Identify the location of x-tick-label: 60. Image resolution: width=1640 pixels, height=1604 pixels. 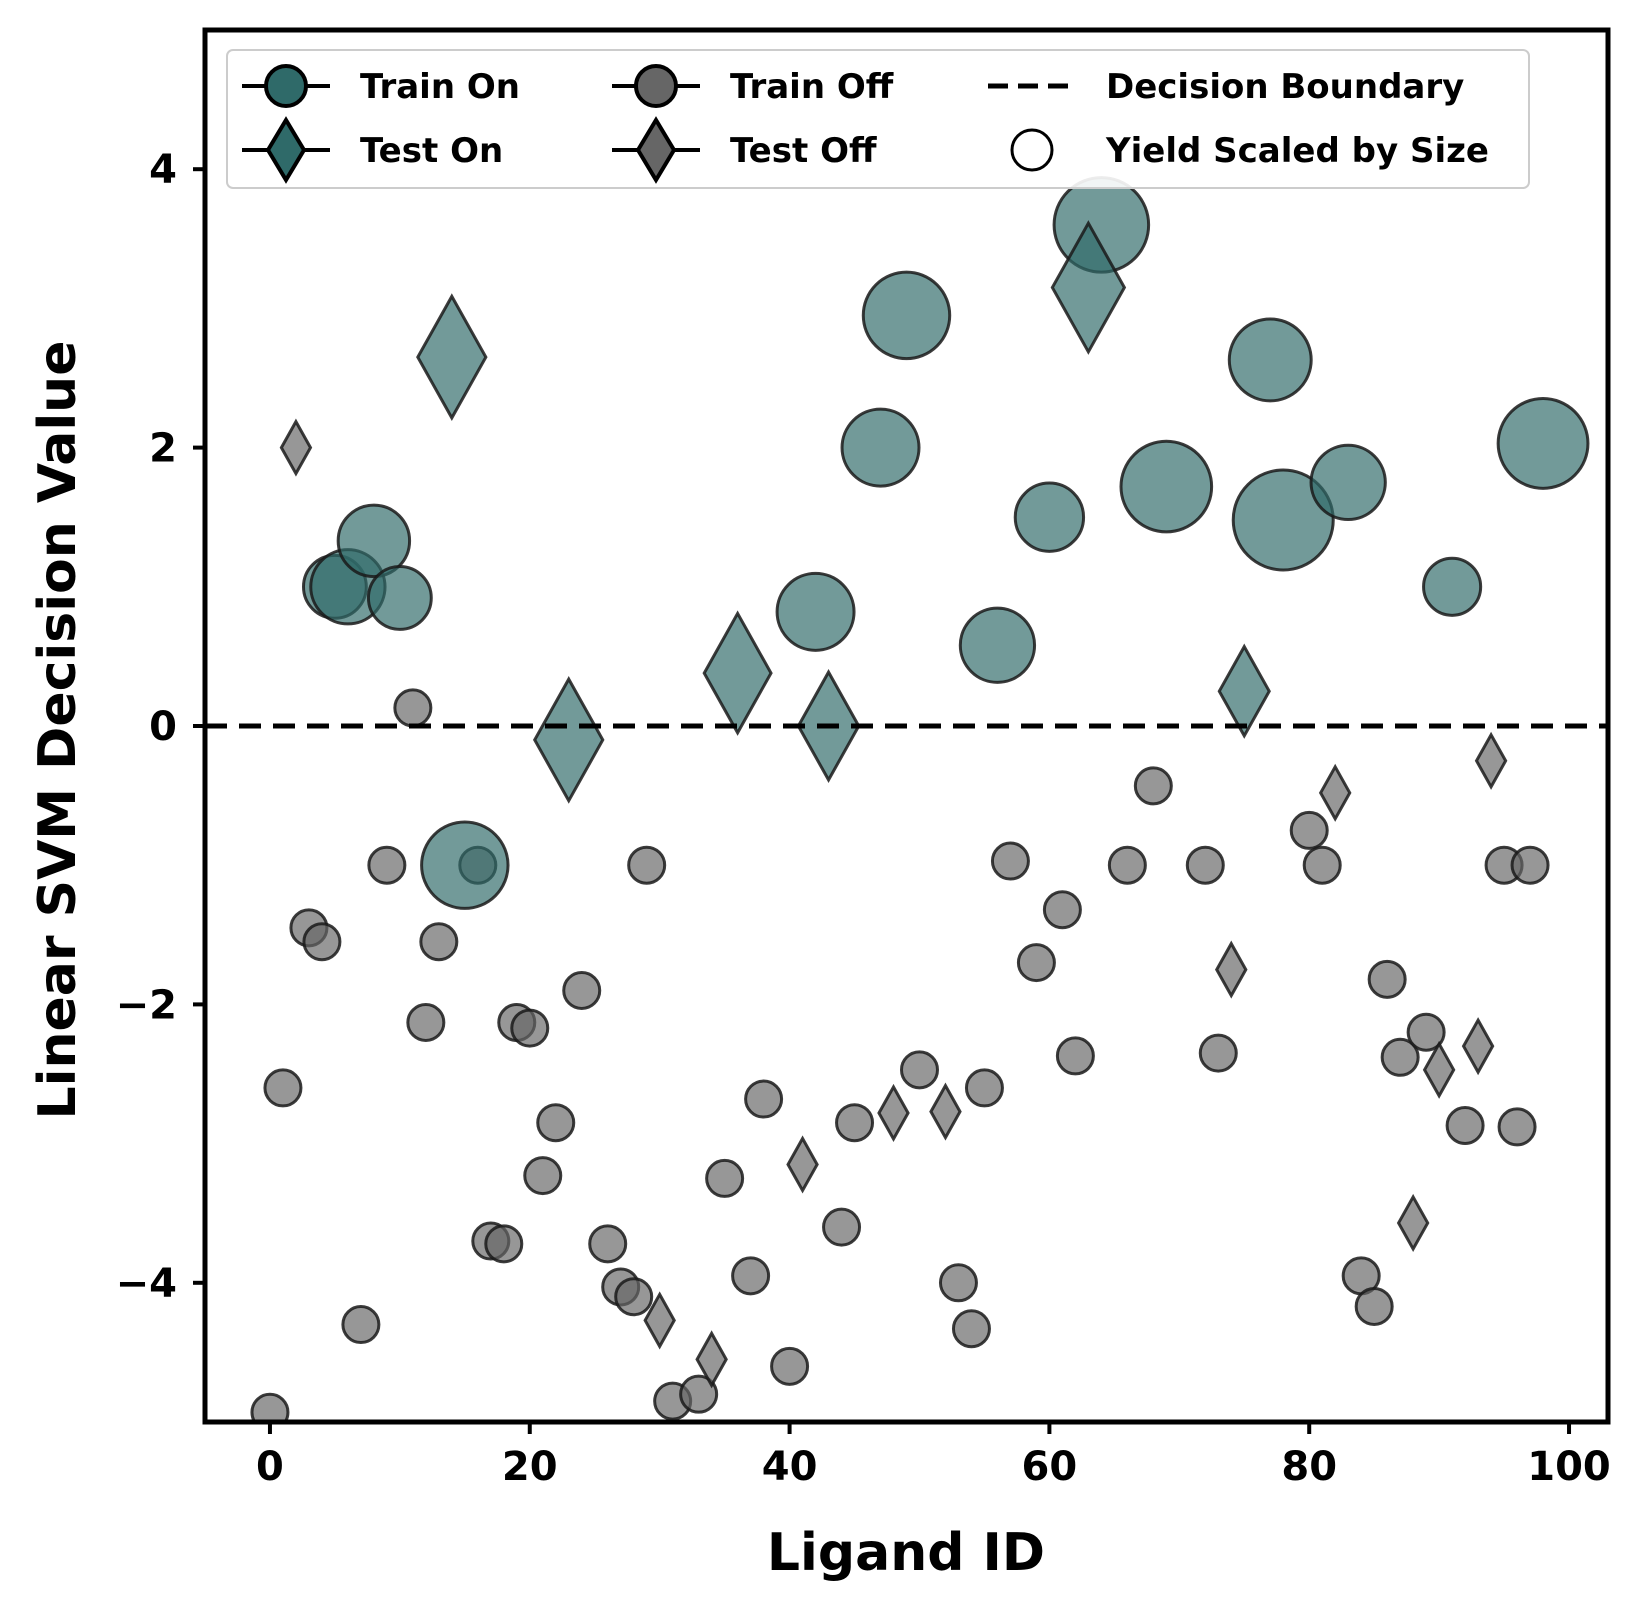
(1050, 1467).